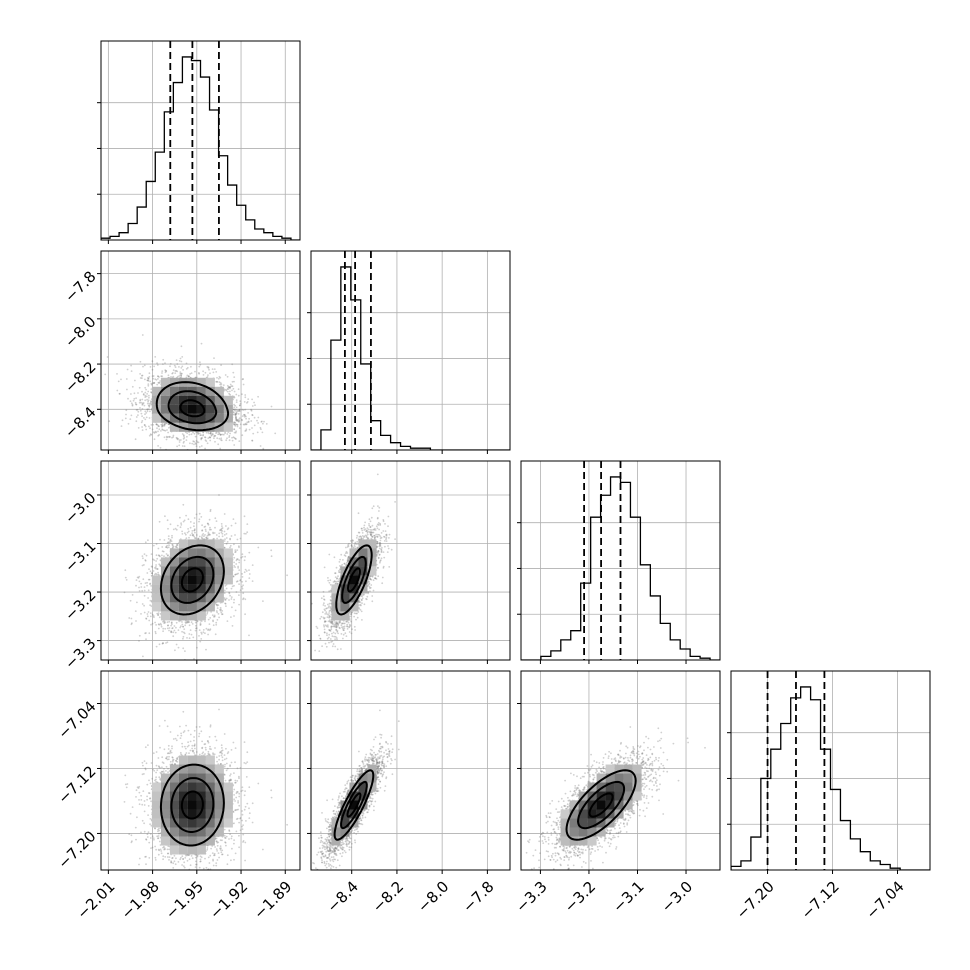 The height and width of the screenshot is (970, 970). Describe the element at coordinates (205, 577) in the screenshot. I see `panel-content` at that location.